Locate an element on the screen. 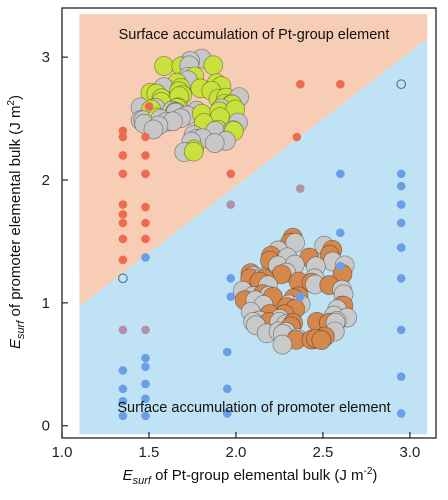 The width and height of the screenshot is (448, 500). x-axis-superscript: -2 is located at coordinates (368, 471).